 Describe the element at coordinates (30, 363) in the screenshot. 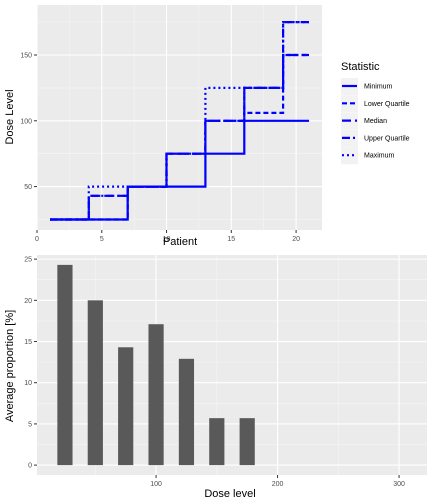

I see `bar-y-ticks: 0 5 10 15 20 25` at that location.